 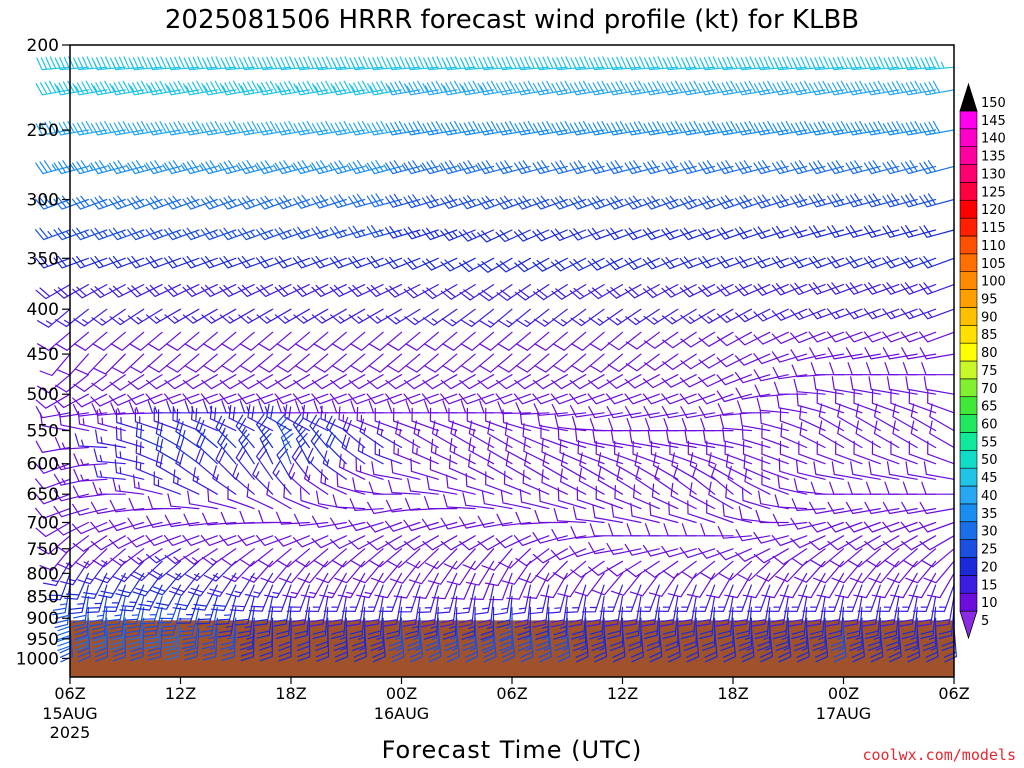 I want to click on y-tick-label: 250, so click(x=43, y=131).